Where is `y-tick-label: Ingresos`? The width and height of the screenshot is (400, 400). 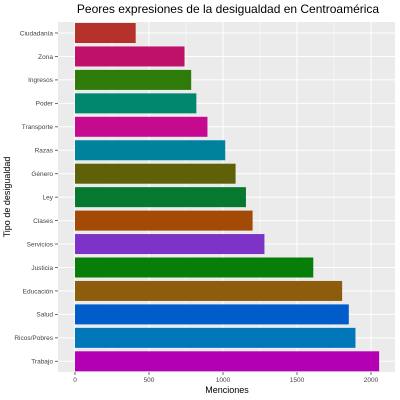
y-tick-label: Ingresos is located at coordinates (41, 80).